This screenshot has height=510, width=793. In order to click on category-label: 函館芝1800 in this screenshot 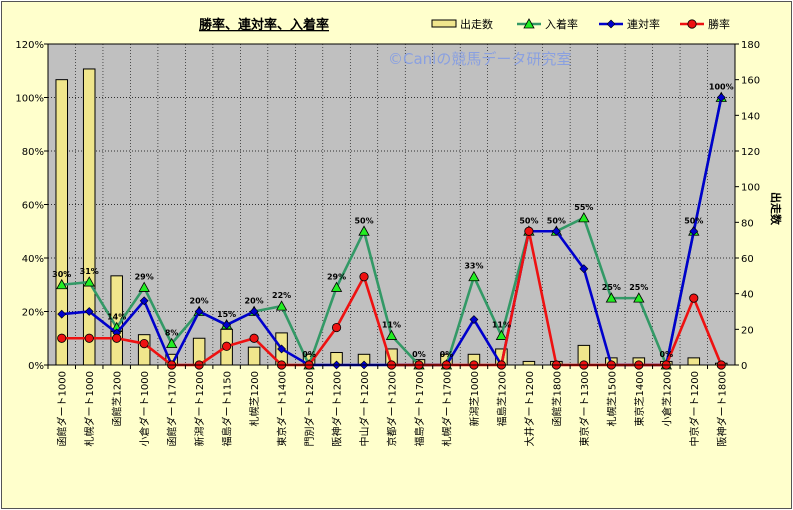, I will do `click(556, 398)`.